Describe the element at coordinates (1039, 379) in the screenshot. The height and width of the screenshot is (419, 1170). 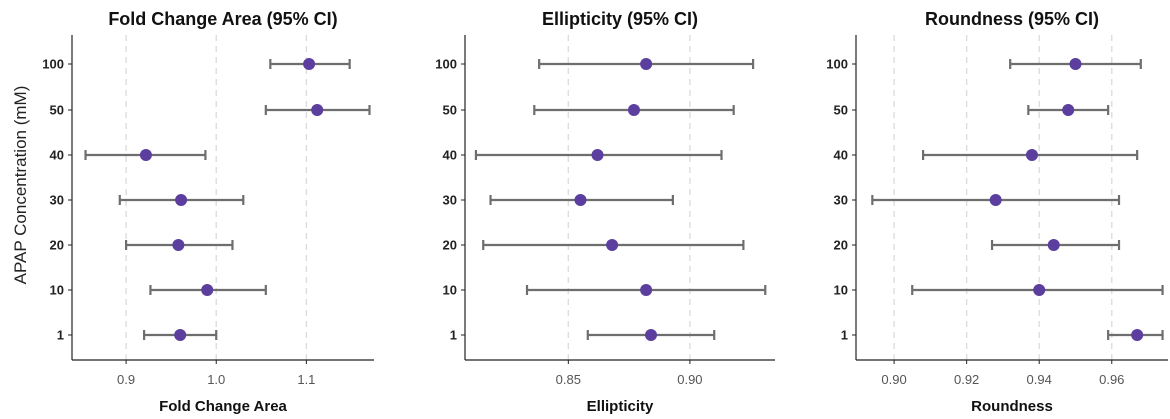
I see `x-tick-label: 0.94` at that location.